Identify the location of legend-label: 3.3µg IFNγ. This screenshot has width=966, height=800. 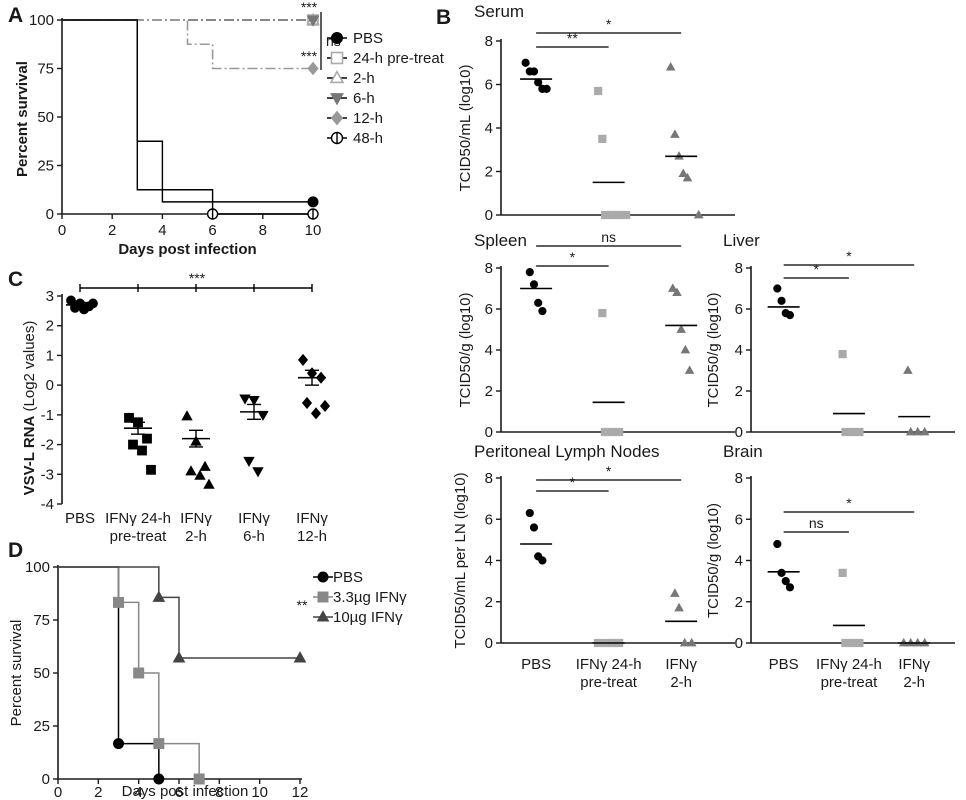
(370, 597).